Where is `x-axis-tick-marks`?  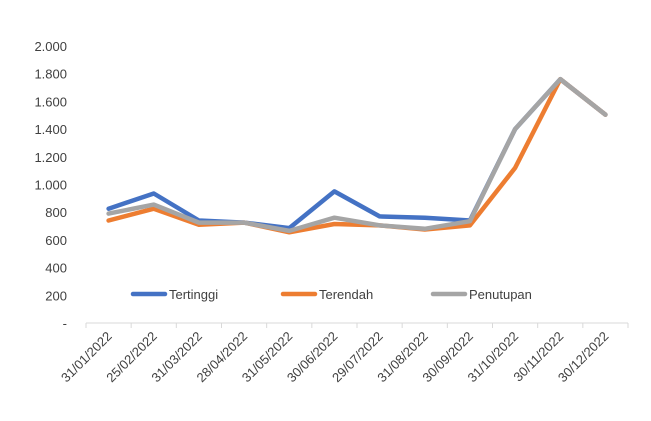 x-axis-tick-marks is located at coordinates (357, 325).